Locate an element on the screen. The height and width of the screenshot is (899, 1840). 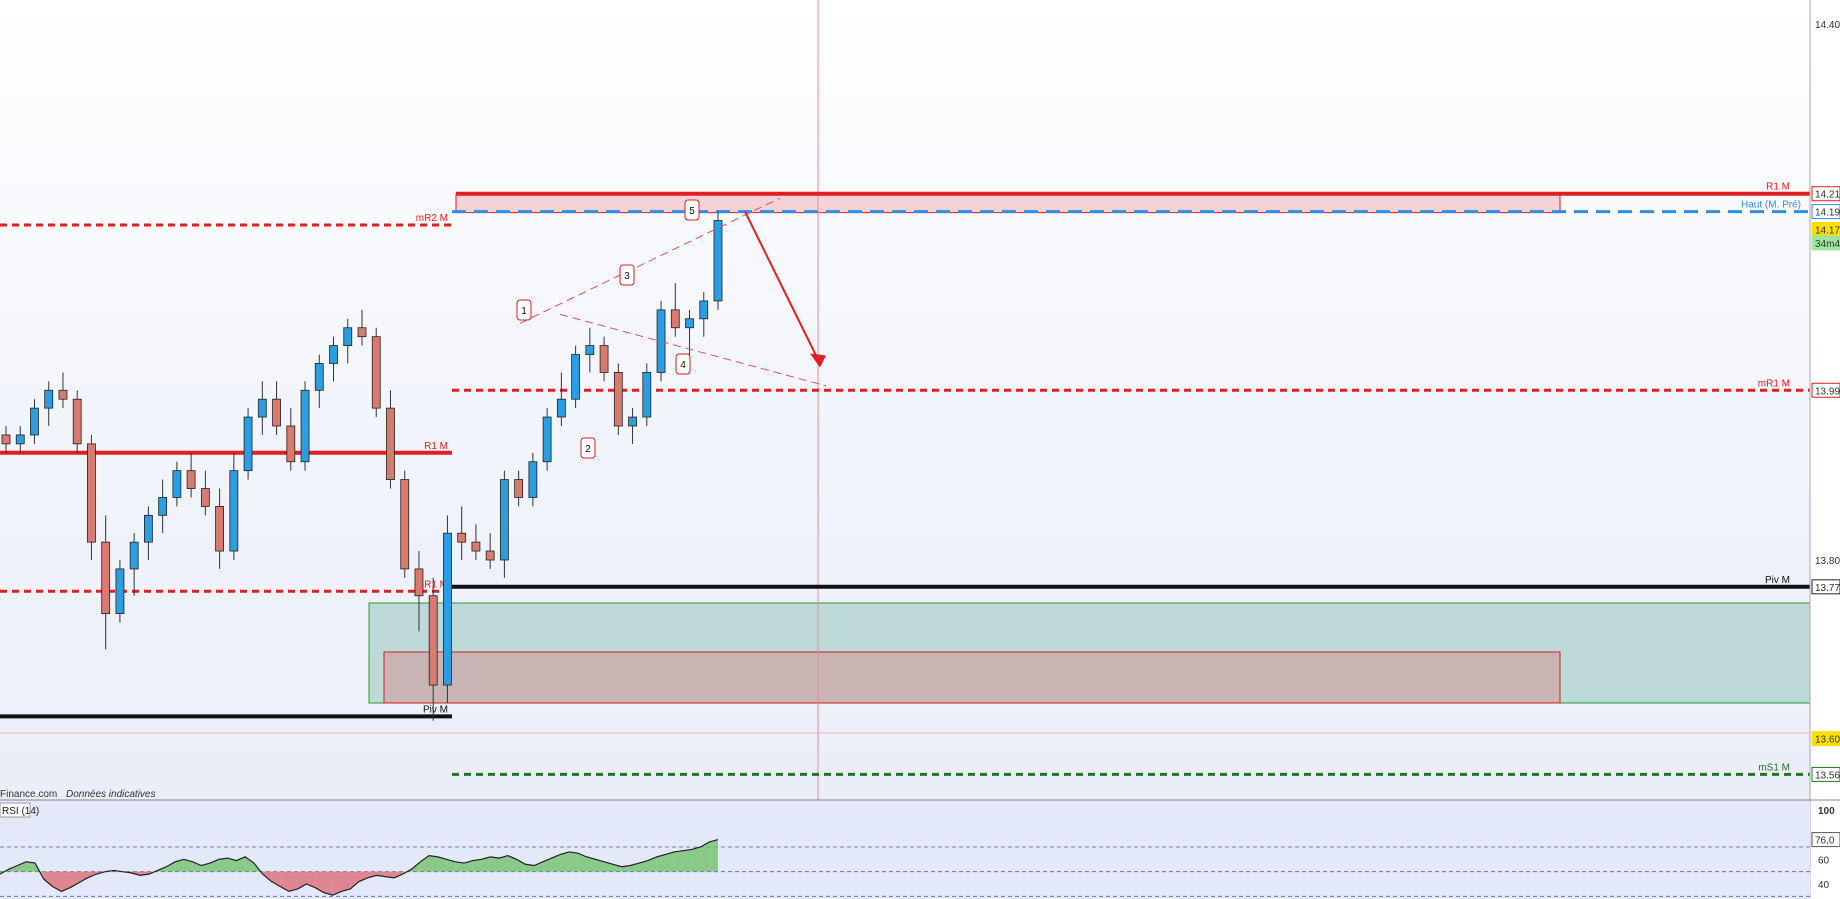
rsi-line is located at coordinates (359, 867).